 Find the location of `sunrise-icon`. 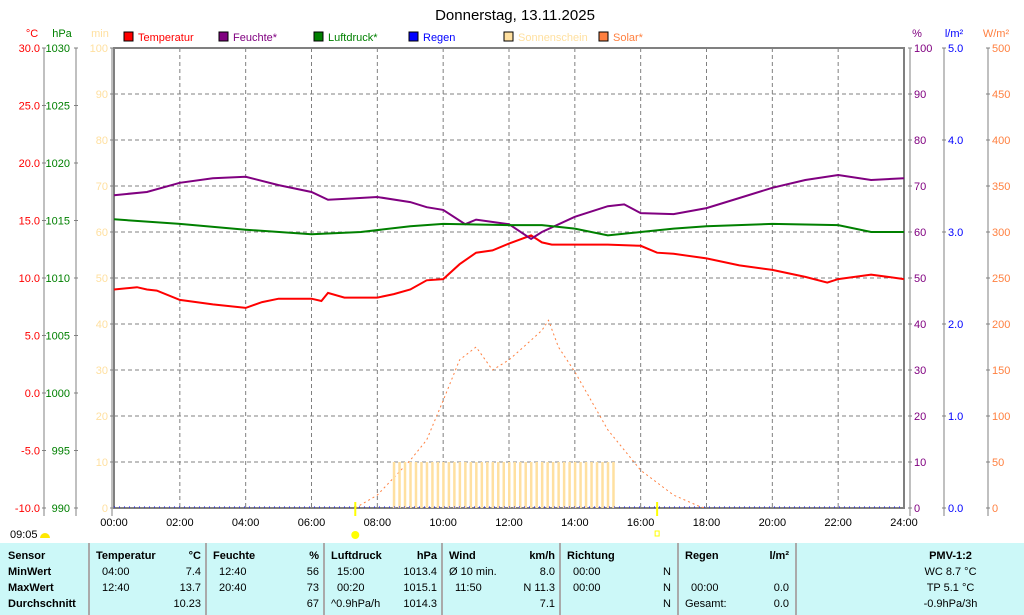

sunrise-icon is located at coordinates (355, 535).